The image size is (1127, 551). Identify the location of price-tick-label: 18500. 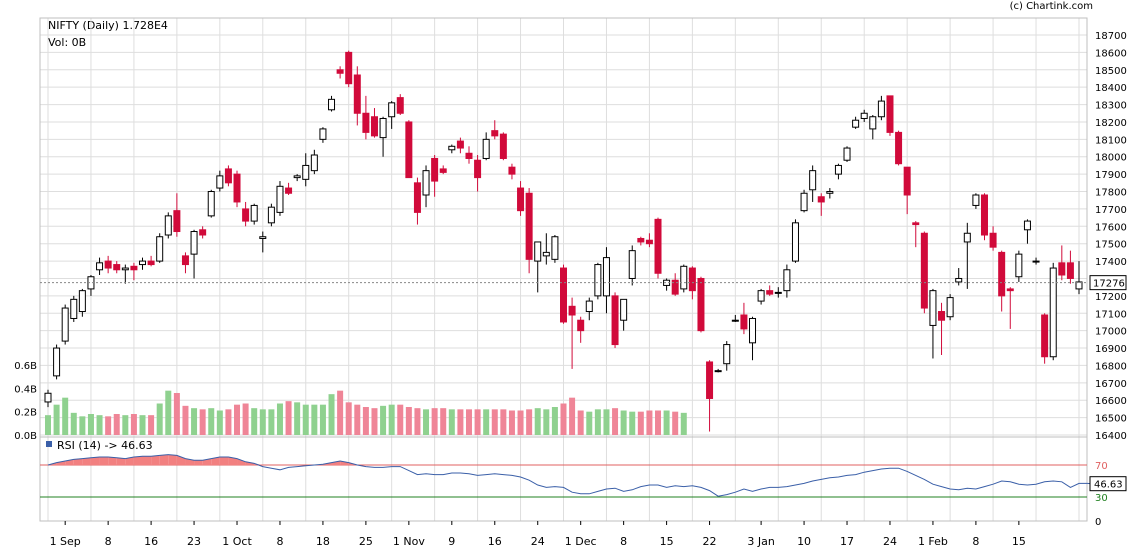
(1111, 71).